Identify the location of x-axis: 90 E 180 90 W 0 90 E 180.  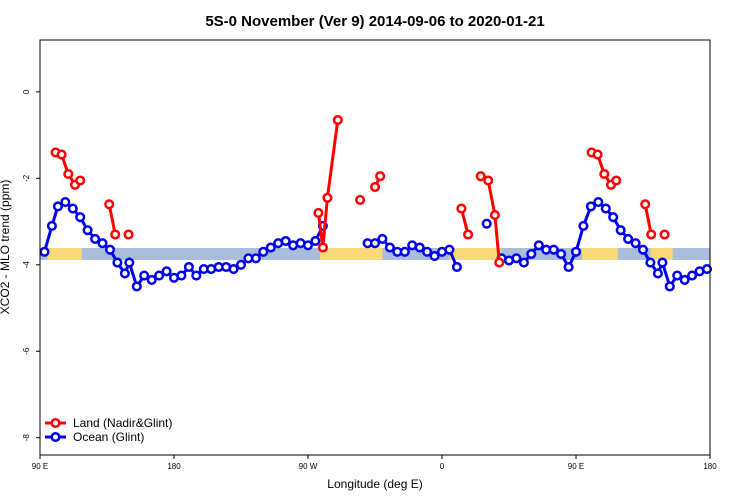
(374, 463).